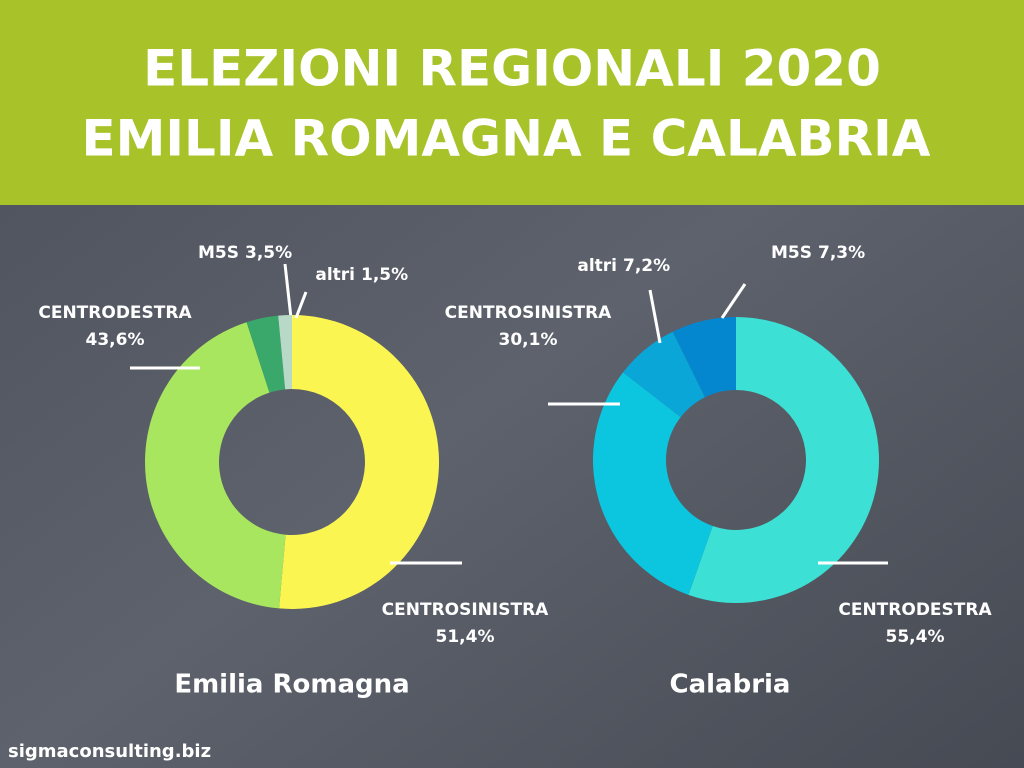 Image resolution: width=1024 pixels, height=768 pixels. What do you see at coordinates (512, 69) in the screenshot?
I see `title-line: ELEZIONI REGIONALI 2020` at bounding box center [512, 69].